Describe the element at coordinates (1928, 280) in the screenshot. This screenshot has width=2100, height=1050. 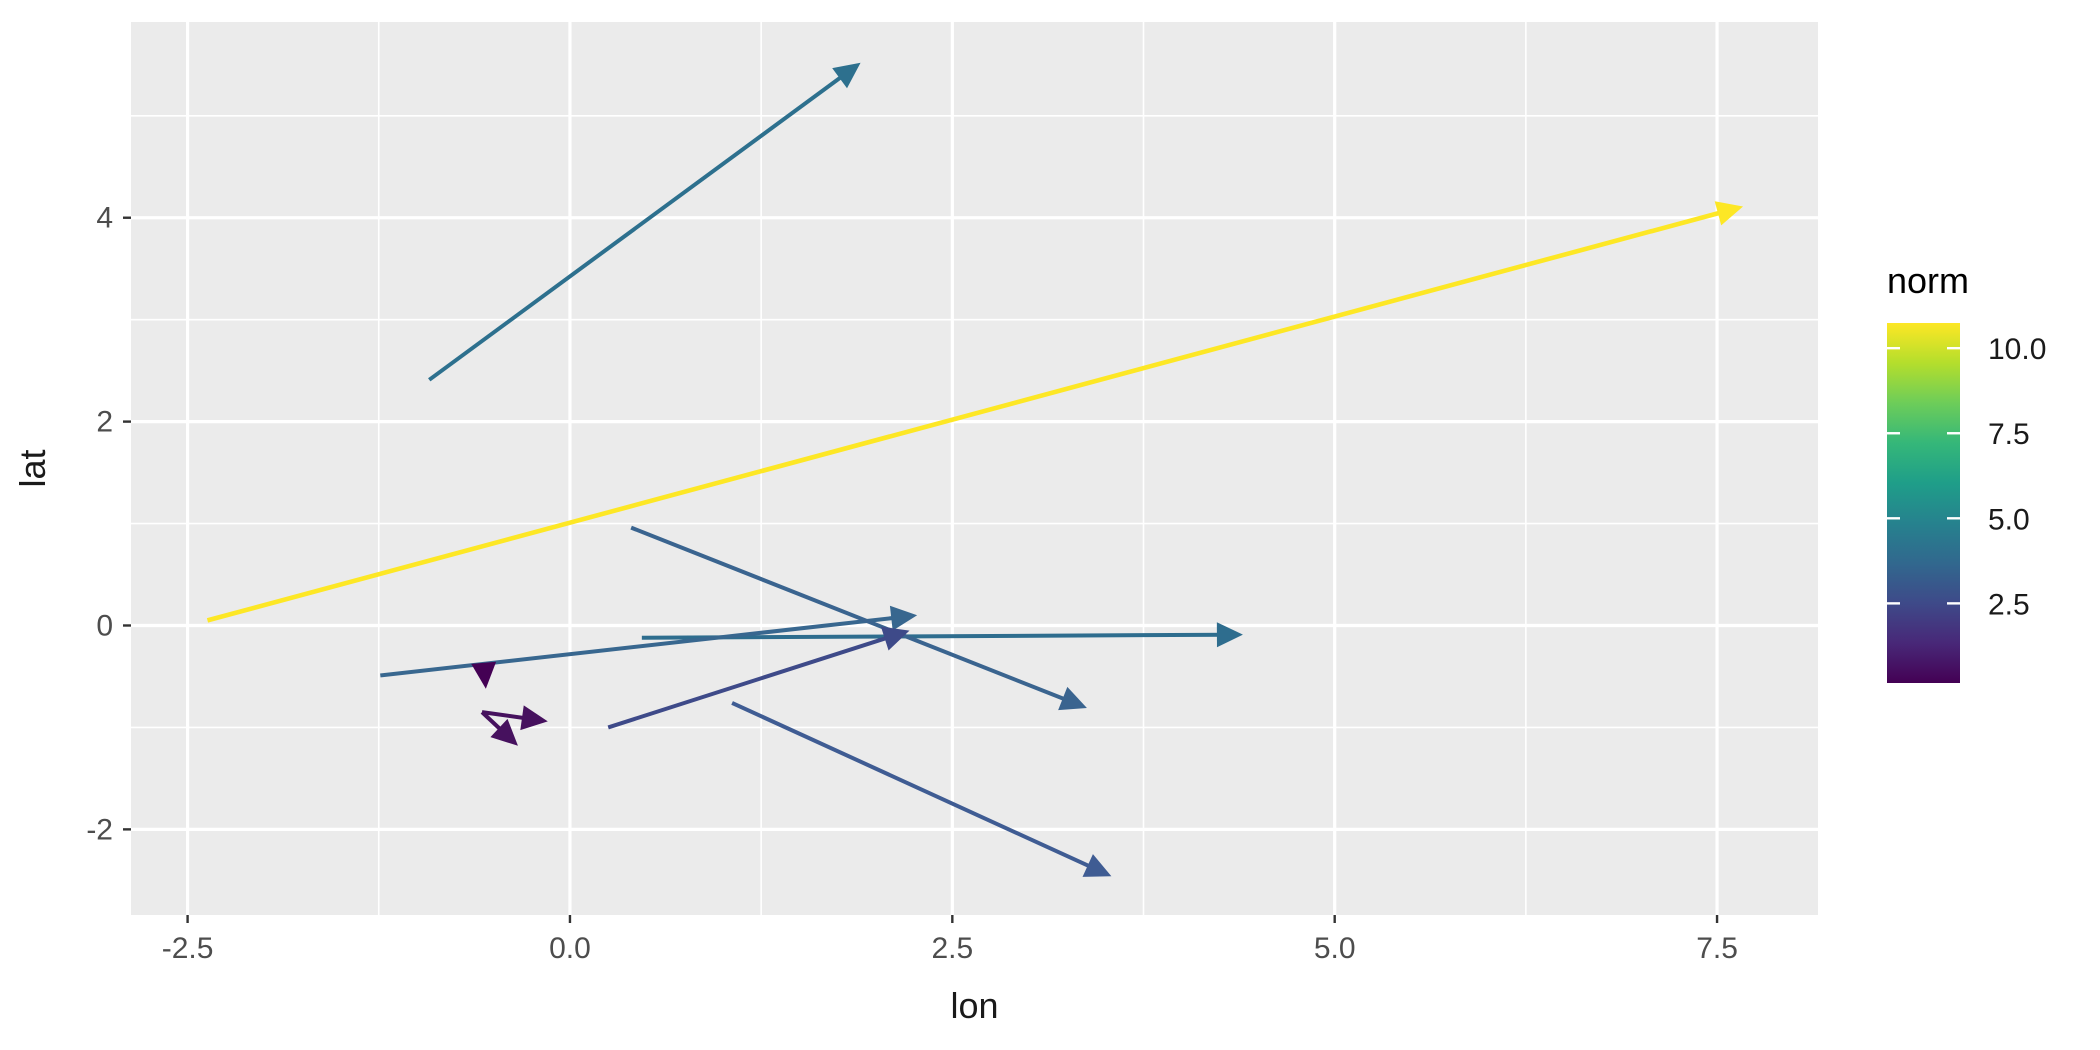
I see `legend-title: norm` at that location.